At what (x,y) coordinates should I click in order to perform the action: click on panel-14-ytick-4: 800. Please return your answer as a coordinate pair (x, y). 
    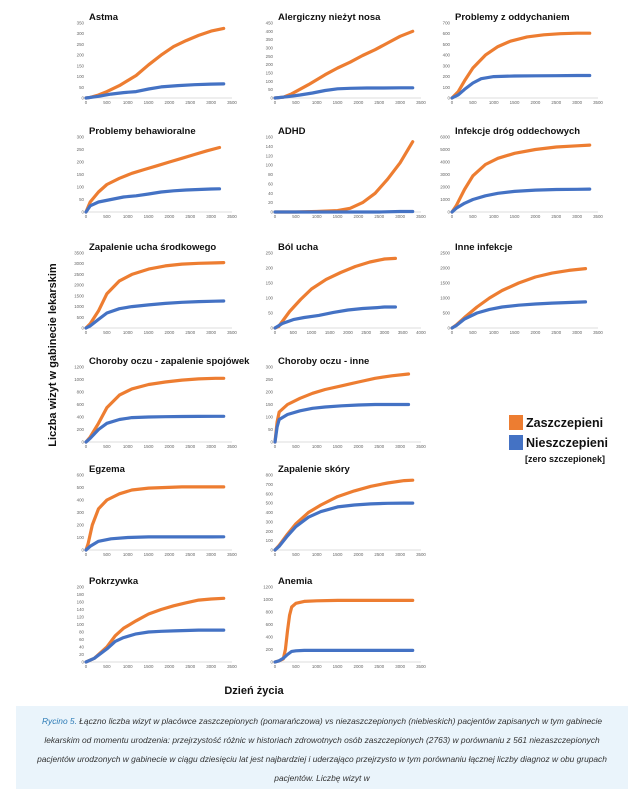
    Looking at the image, I should click on (270, 612).